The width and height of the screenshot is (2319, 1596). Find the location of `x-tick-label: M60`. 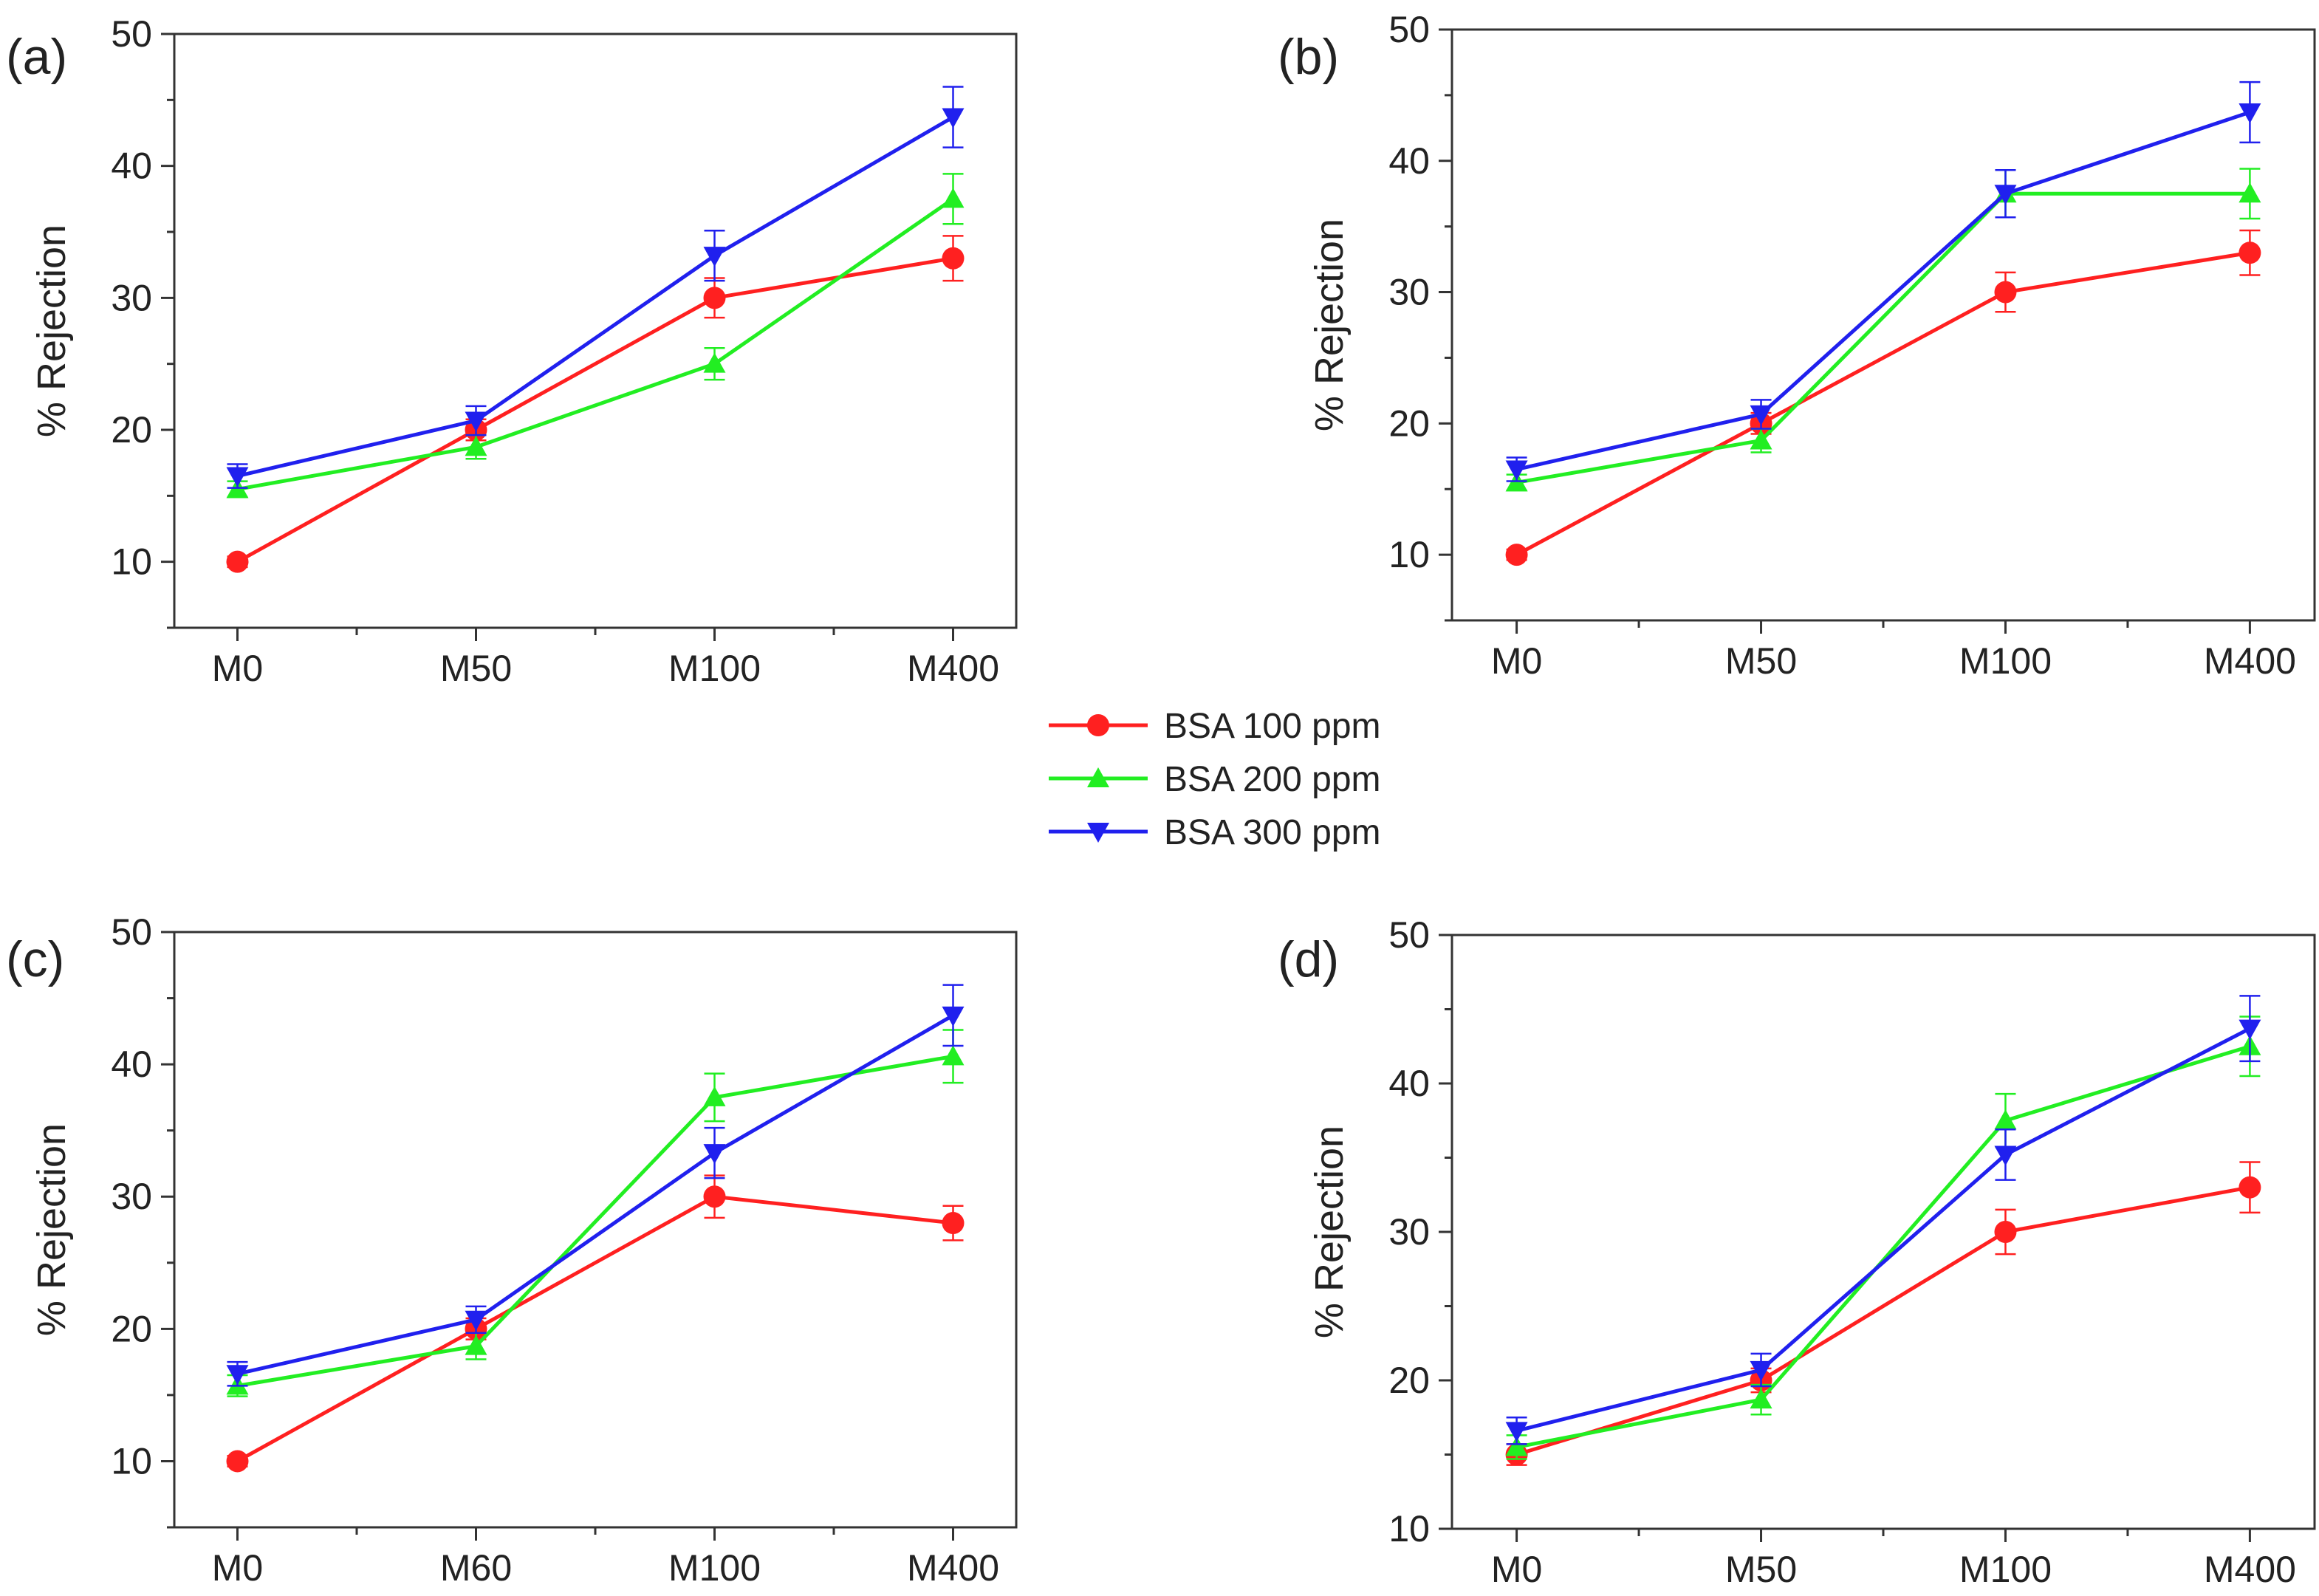

x-tick-label: M60 is located at coordinates (476, 1568).